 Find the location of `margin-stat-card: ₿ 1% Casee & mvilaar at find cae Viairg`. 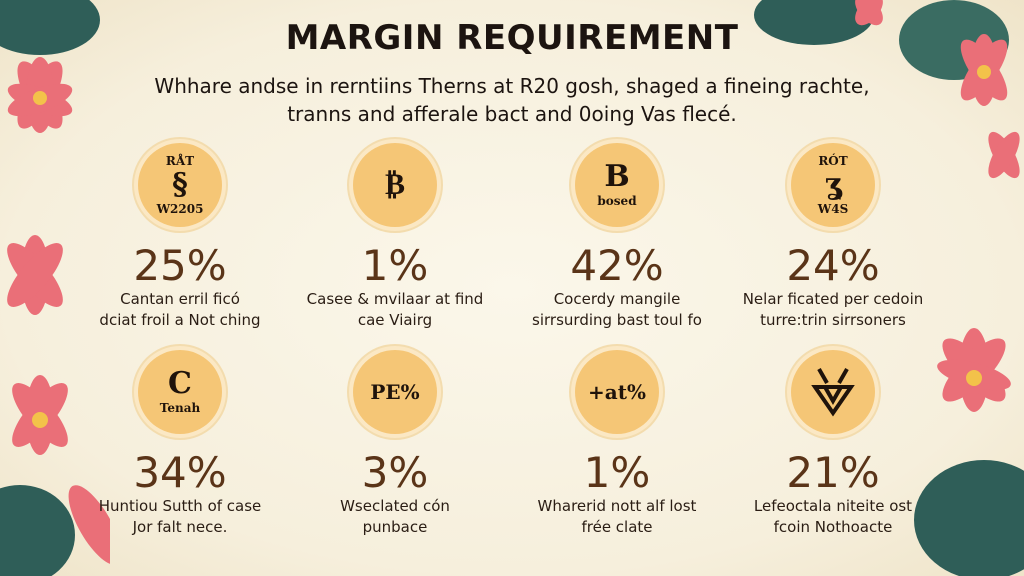

margin-stat-card: ₿ 1% Casee & mvilaar at find cae Viairg is located at coordinates (395, 237).